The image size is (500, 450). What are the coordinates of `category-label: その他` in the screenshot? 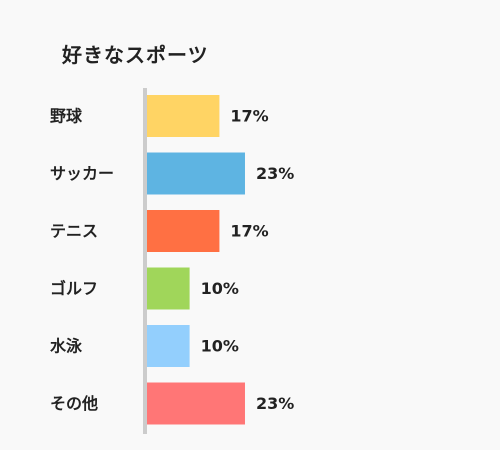 It's located at (74, 403).